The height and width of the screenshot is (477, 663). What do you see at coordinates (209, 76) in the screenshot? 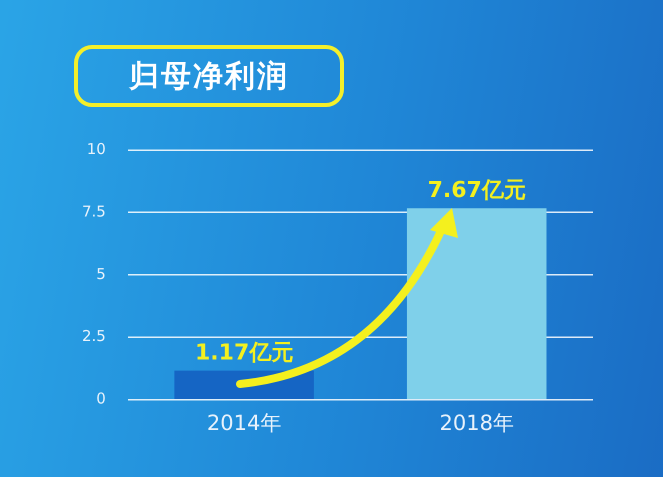
I see `chart-title: 归母净利润` at bounding box center [209, 76].